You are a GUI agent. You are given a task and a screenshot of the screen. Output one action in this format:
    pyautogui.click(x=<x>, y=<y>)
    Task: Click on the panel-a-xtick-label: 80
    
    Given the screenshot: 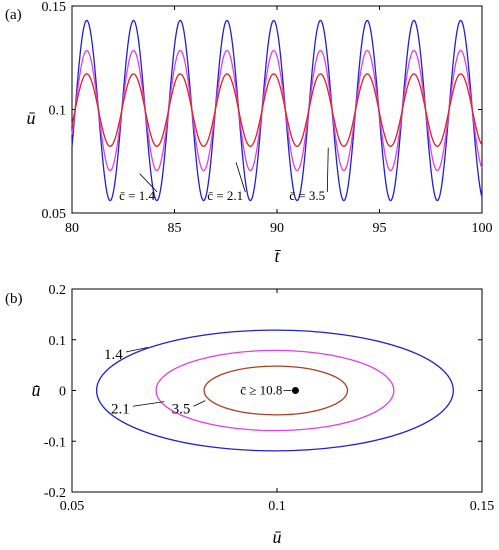 What is the action you would take?
    pyautogui.click(x=72, y=228)
    